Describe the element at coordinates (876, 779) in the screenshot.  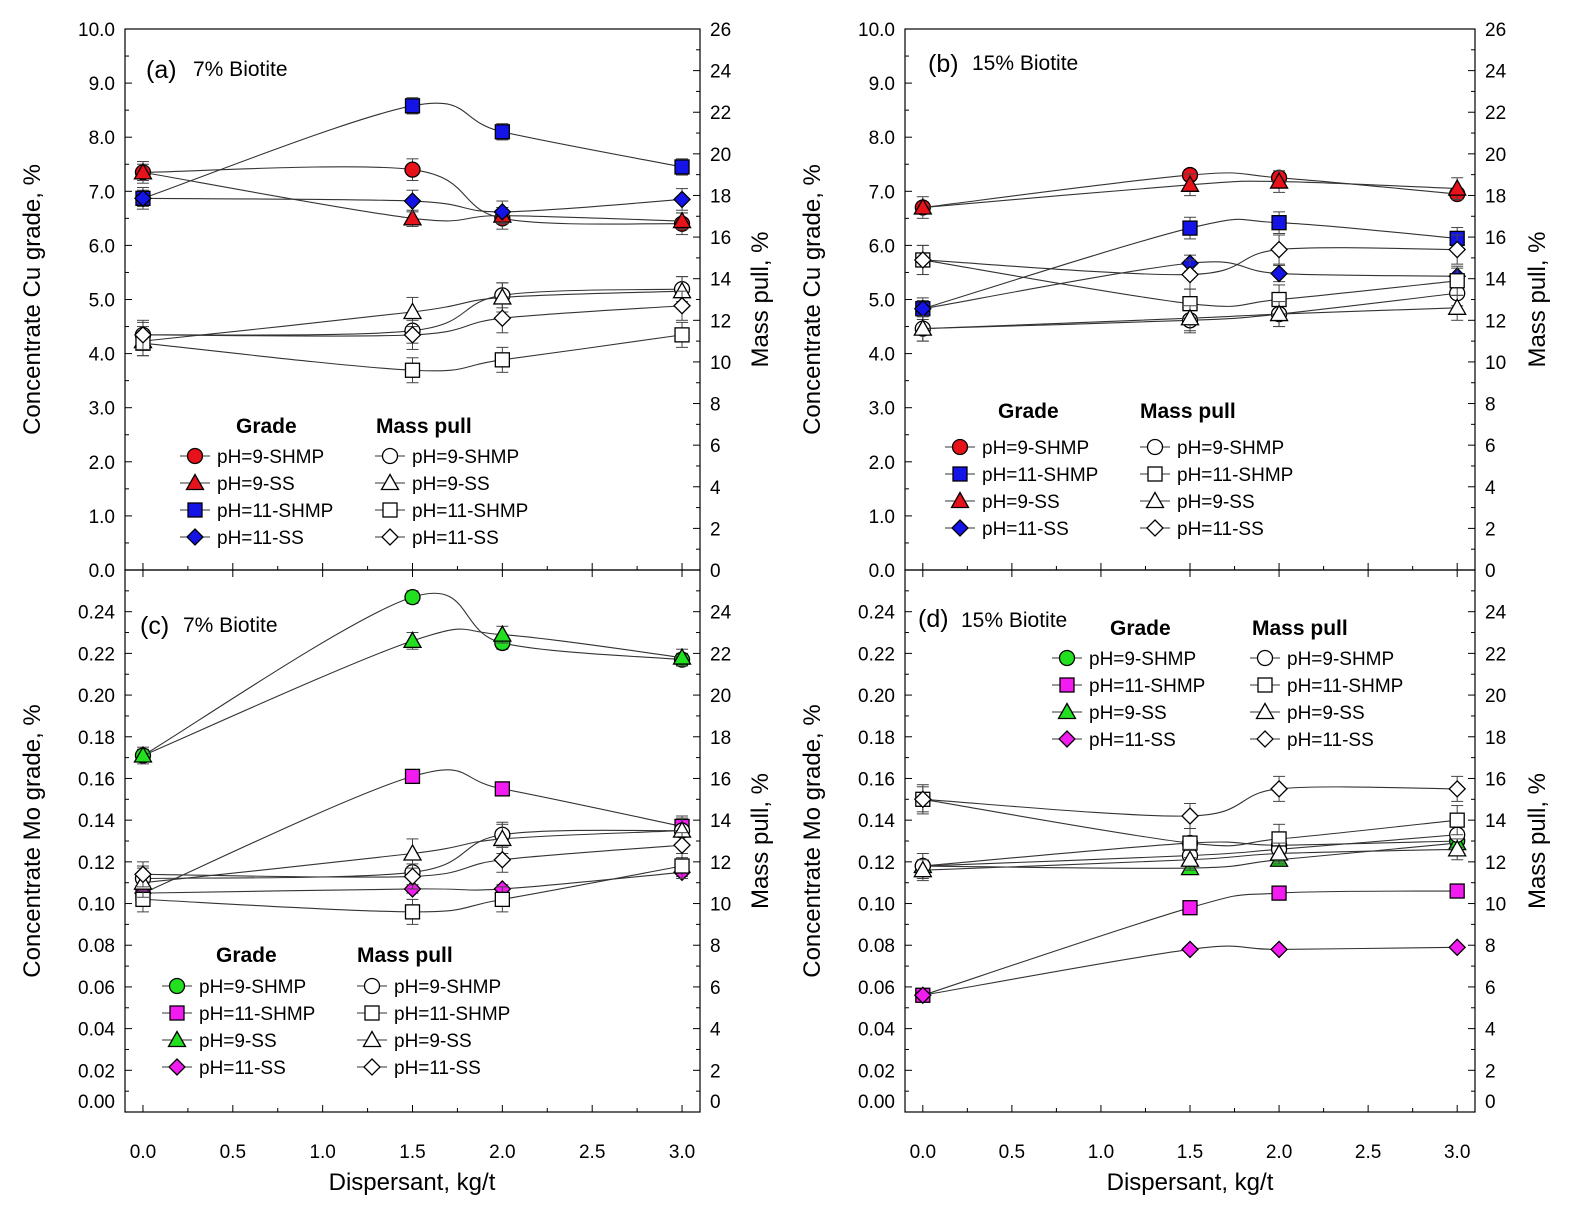
I see `y-tick-label: 0.16` at that location.